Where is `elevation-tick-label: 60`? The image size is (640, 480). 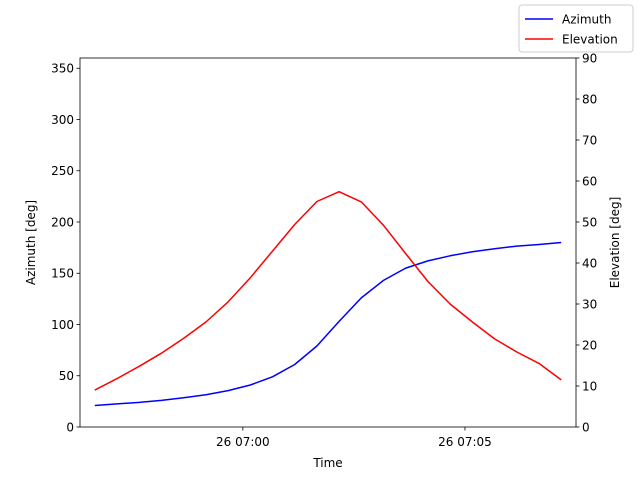 elevation-tick-label: 60 is located at coordinates (589, 181).